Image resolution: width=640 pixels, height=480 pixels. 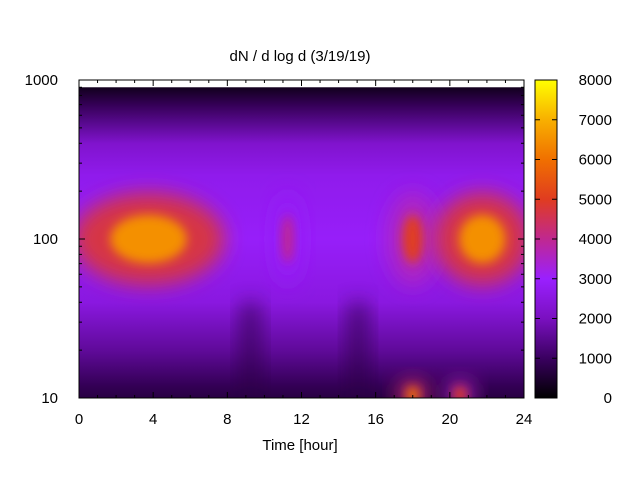 I want to click on y-tick-label: 10, so click(x=49, y=398).